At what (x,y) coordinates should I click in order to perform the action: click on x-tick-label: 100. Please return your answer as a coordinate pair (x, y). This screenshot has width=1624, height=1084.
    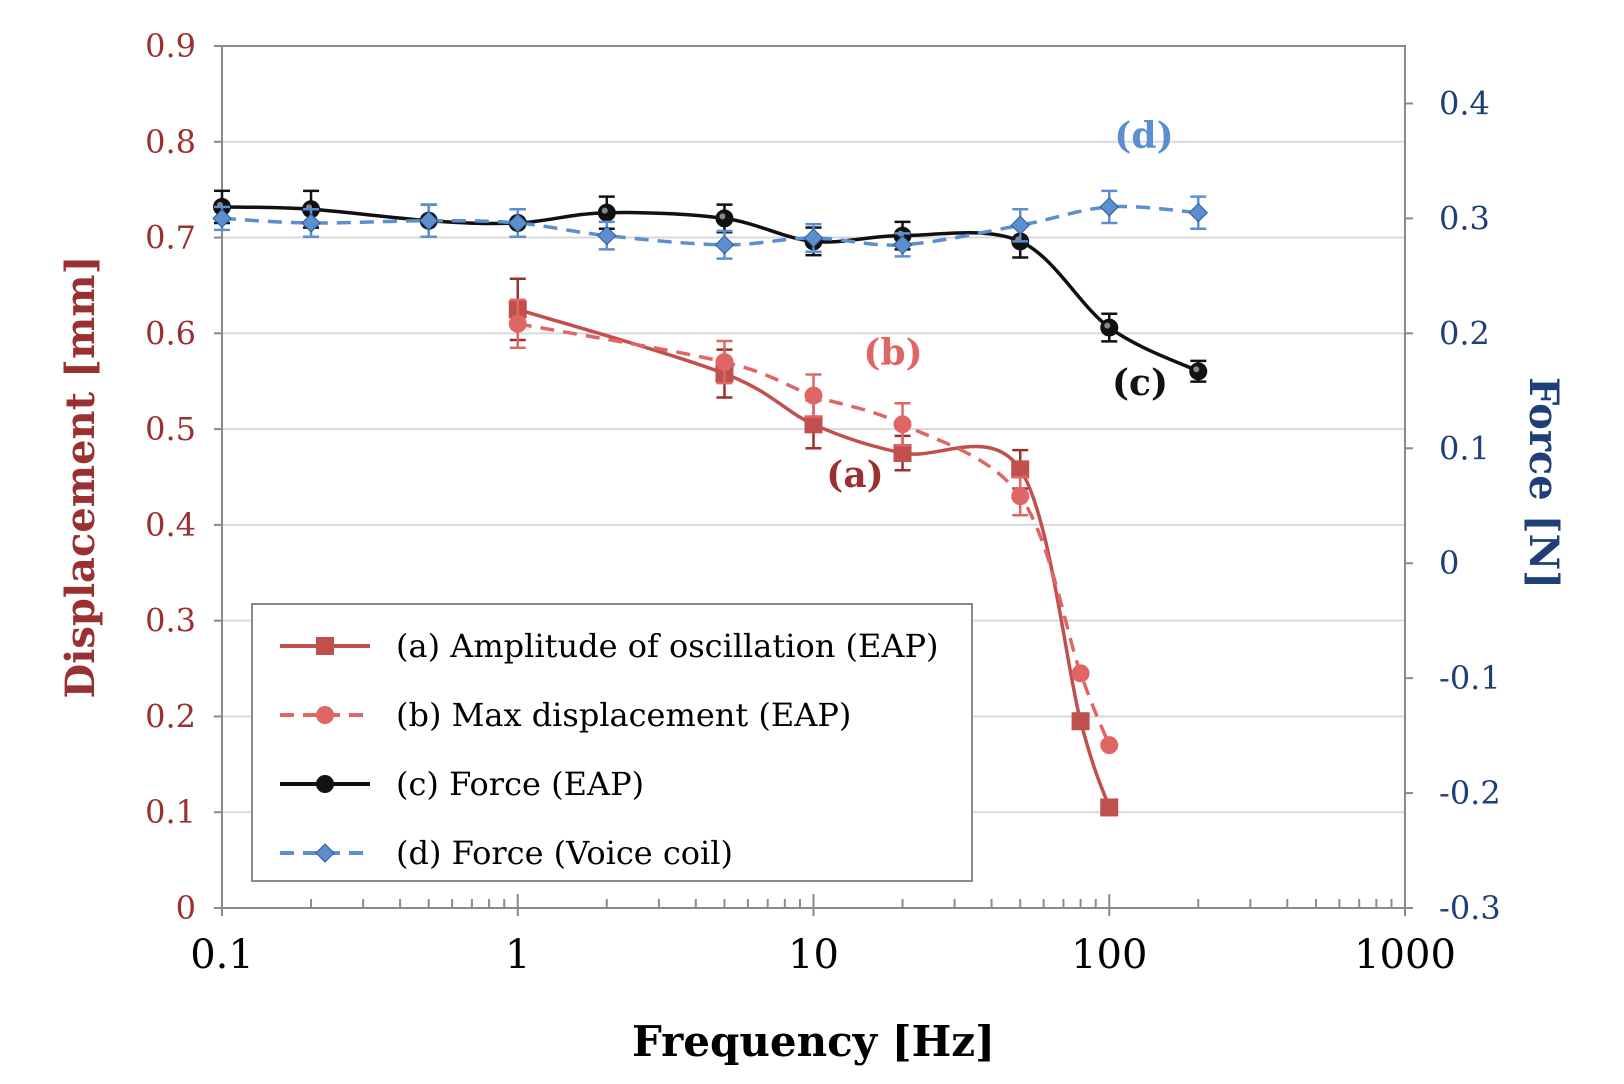
    Looking at the image, I should click on (1109, 955).